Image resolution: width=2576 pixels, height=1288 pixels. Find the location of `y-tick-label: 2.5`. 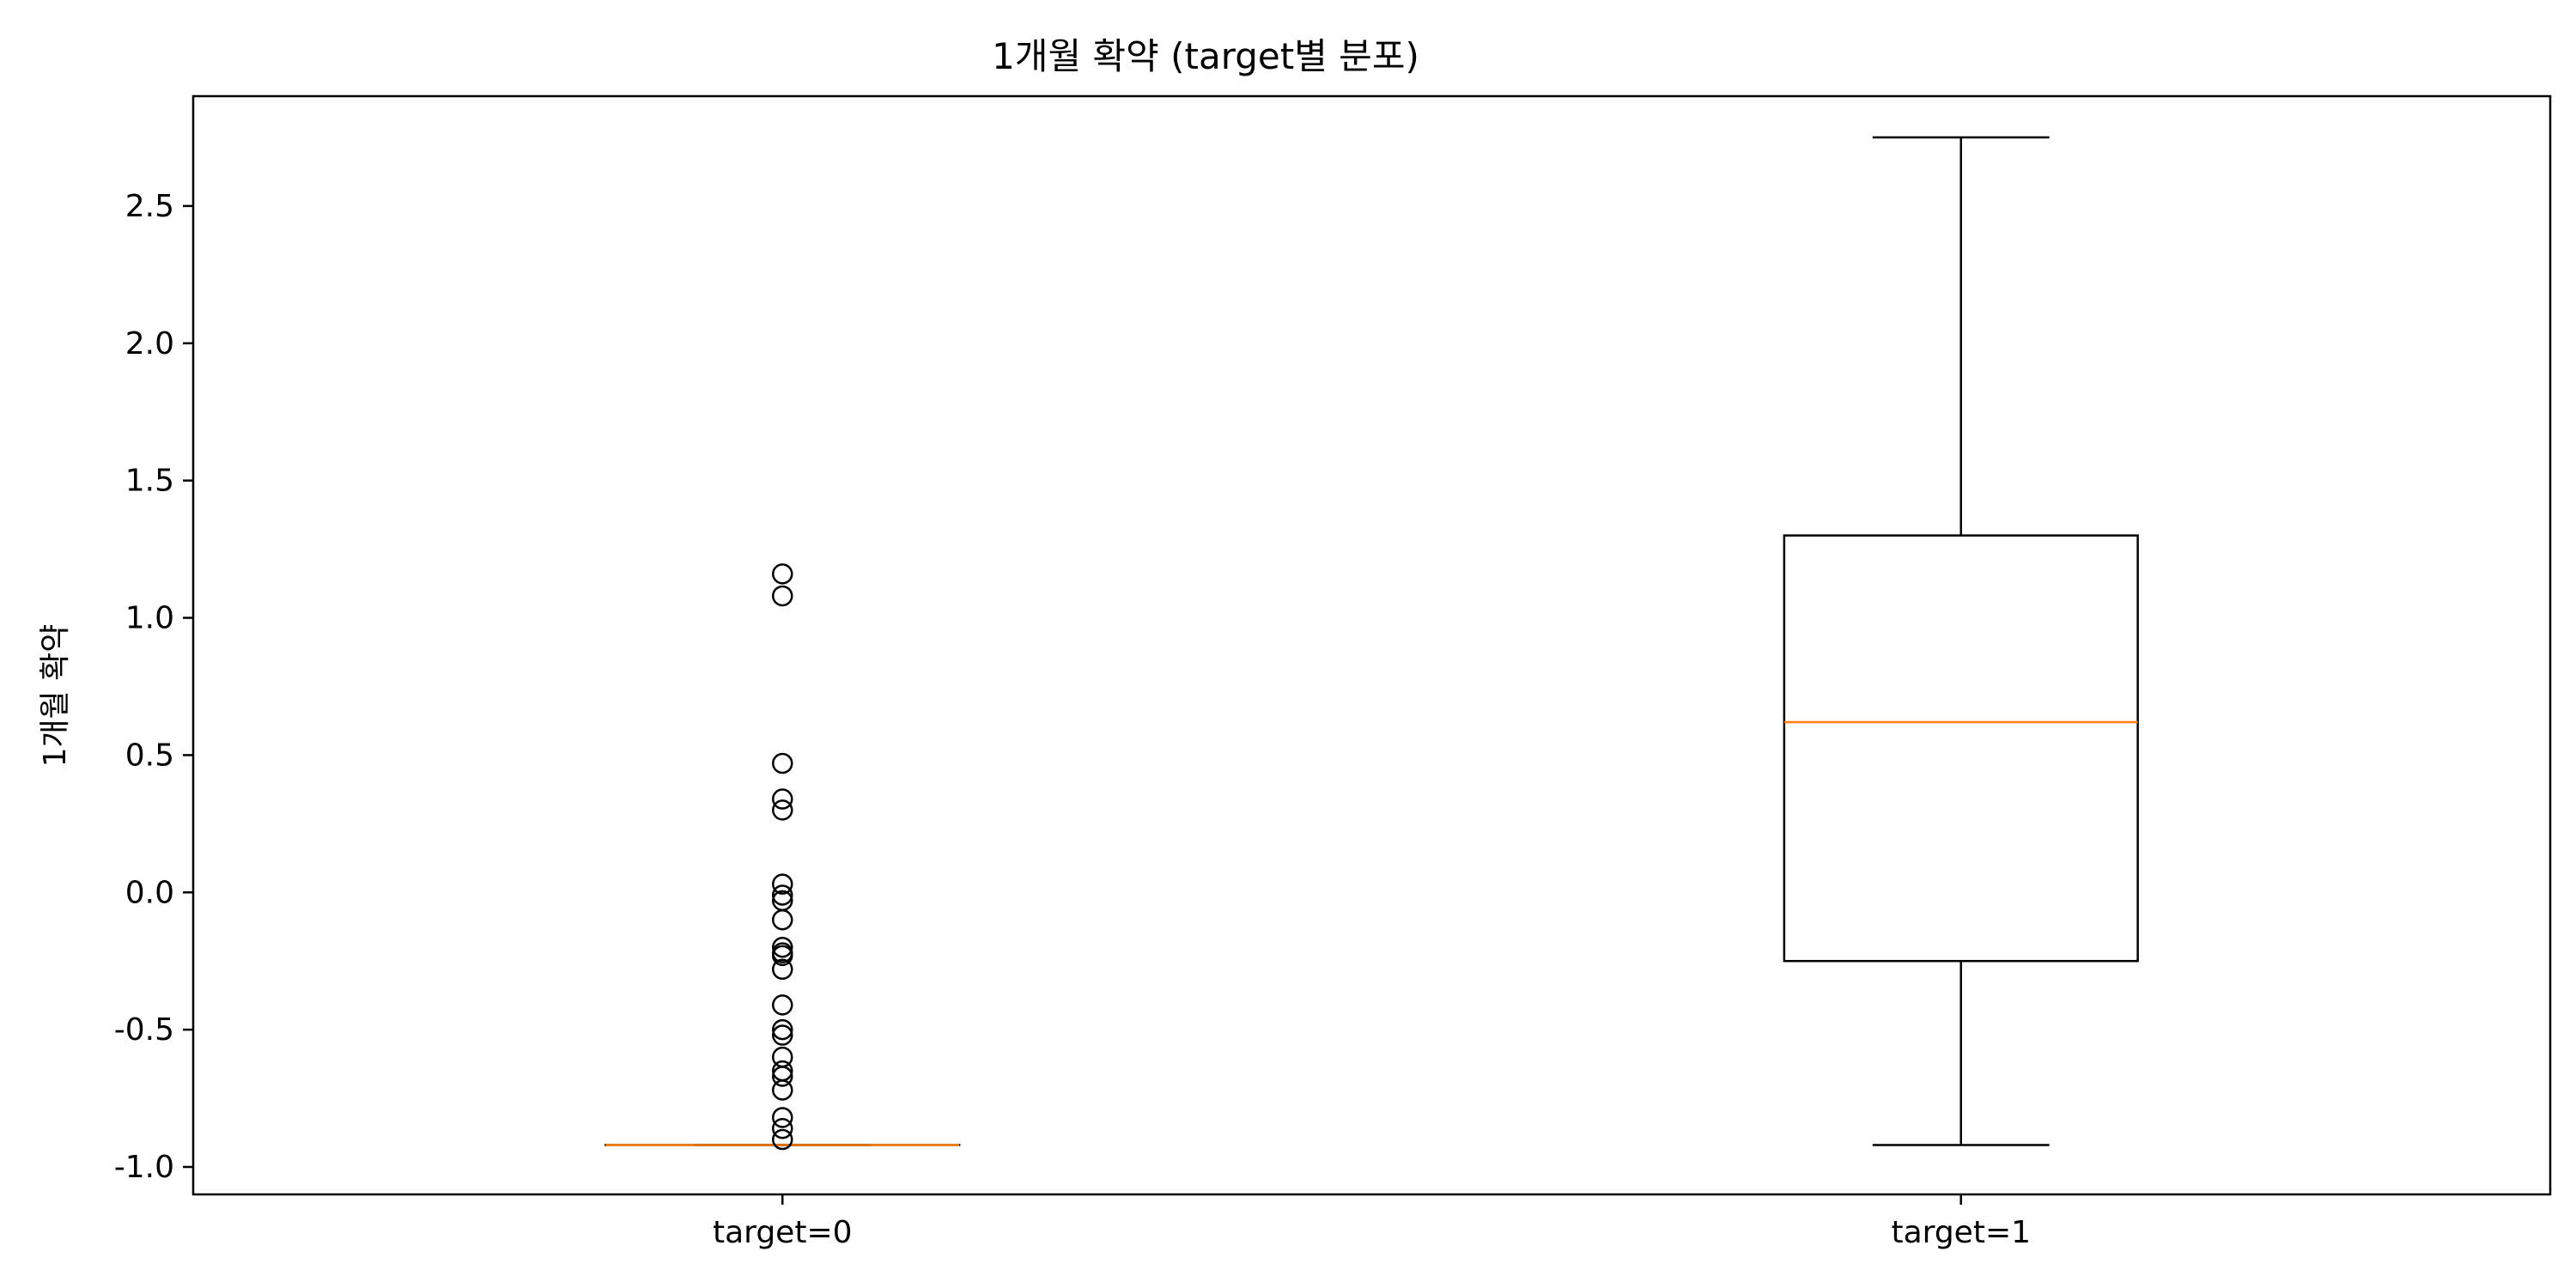

y-tick-label: 2.5 is located at coordinates (149, 207).